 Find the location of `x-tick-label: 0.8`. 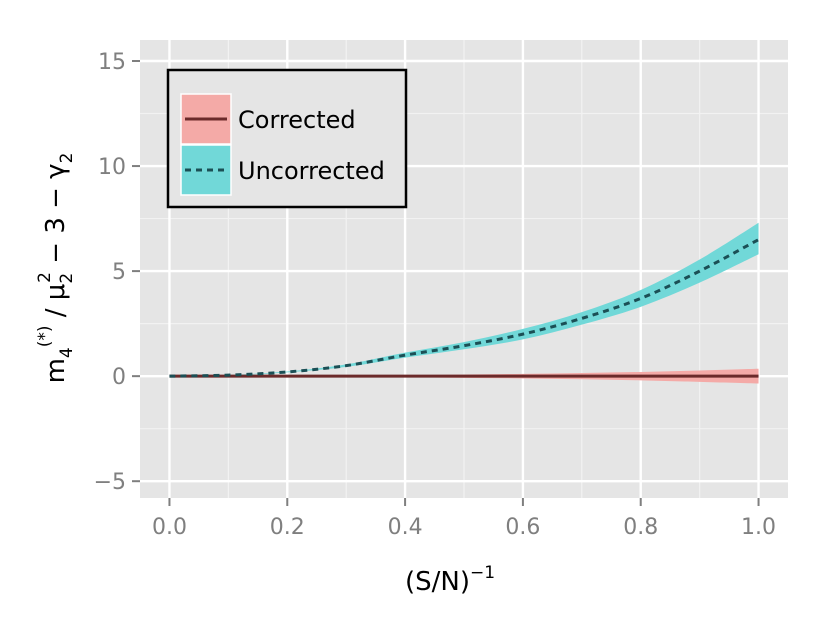

x-tick-label: 0.8 is located at coordinates (640, 527).